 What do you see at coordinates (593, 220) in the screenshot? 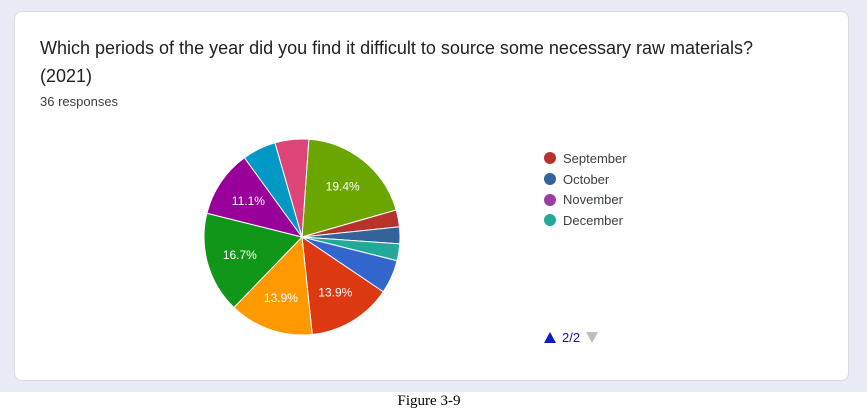
I see `legend-label: December` at bounding box center [593, 220].